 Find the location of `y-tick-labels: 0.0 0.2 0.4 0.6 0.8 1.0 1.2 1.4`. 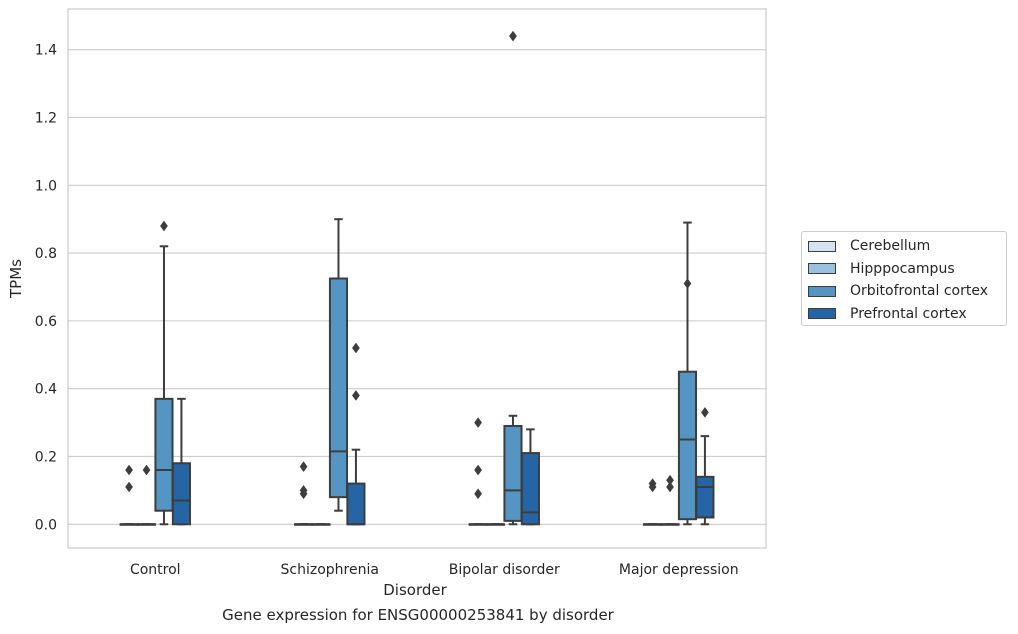

y-tick-labels: 0.0 0.2 0.4 0.6 0.8 1.0 1.2 1.4 is located at coordinates (46, 288).